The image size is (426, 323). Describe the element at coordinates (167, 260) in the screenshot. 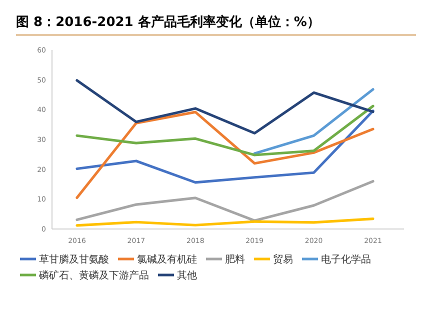

I see `legend-label: 氯碱及有机硅` at that location.